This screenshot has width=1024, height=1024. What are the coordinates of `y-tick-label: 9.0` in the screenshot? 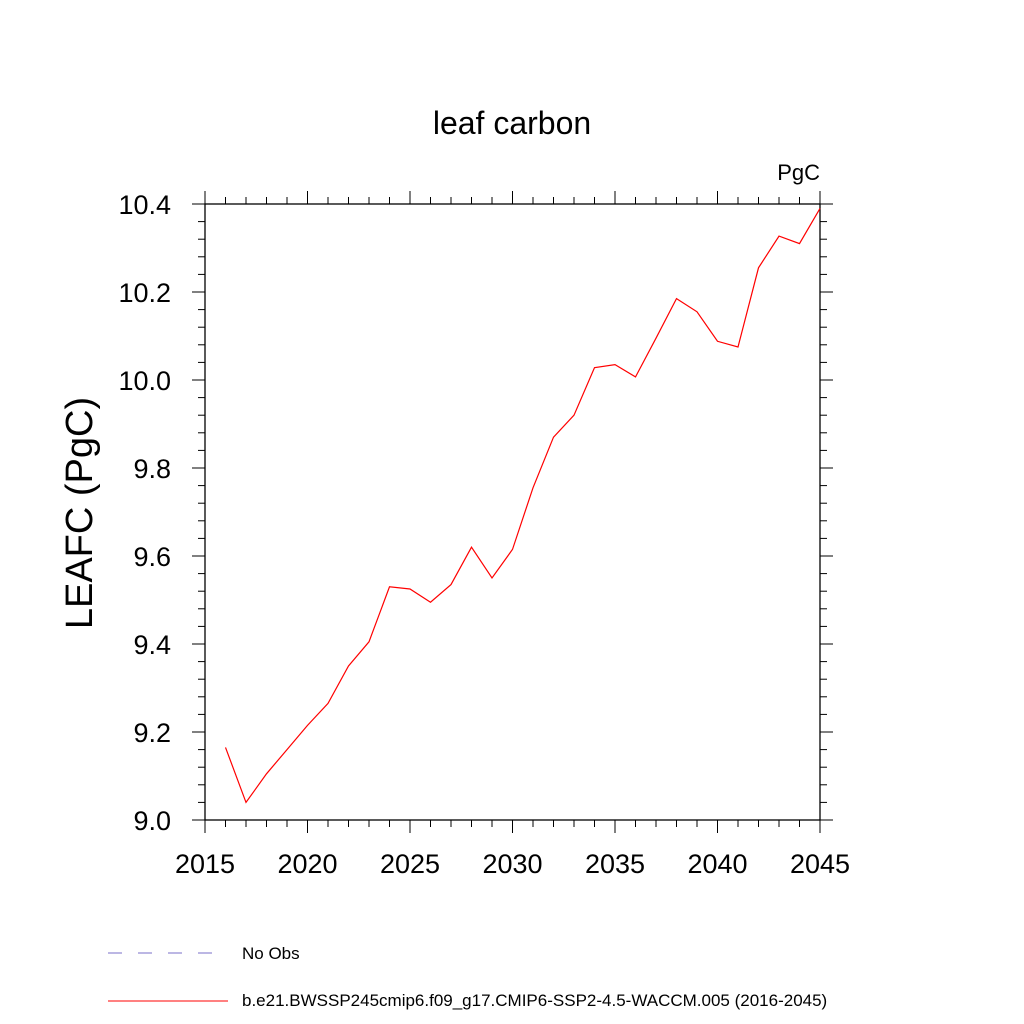 It's located at (152, 821).